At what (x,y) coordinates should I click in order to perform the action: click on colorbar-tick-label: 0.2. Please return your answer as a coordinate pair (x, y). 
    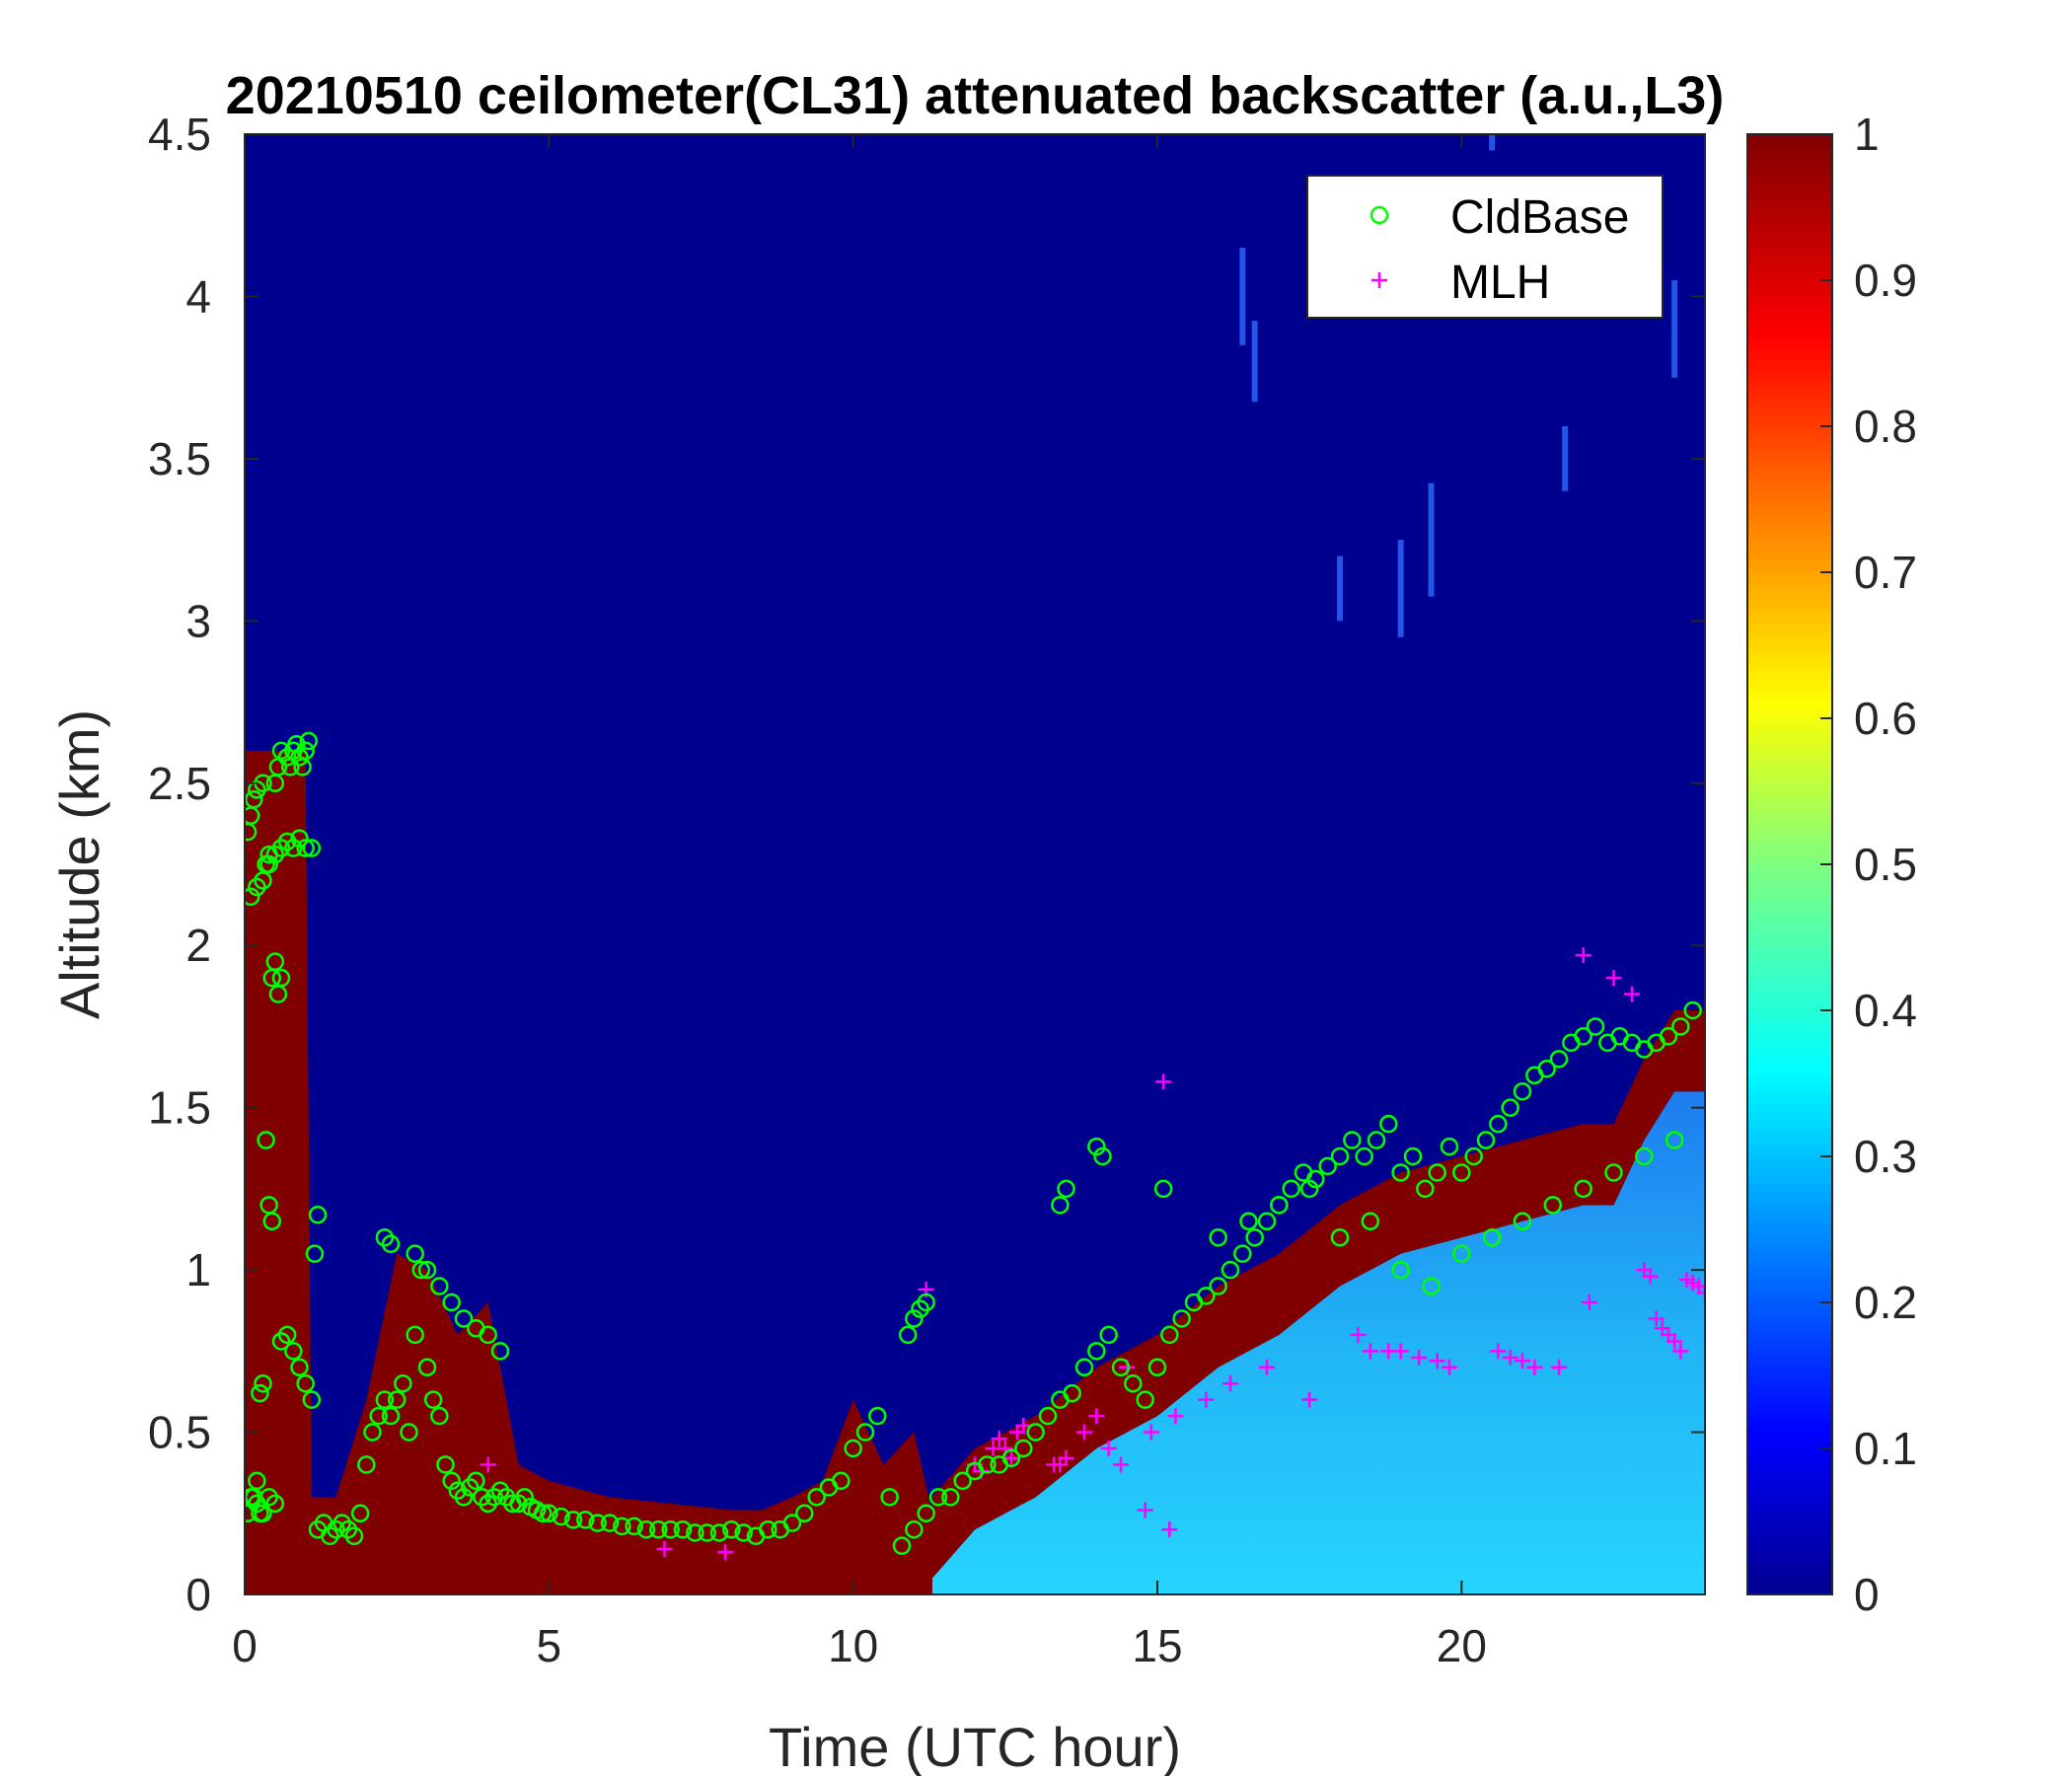
    Looking at the image, I should click on (1886, 1303).